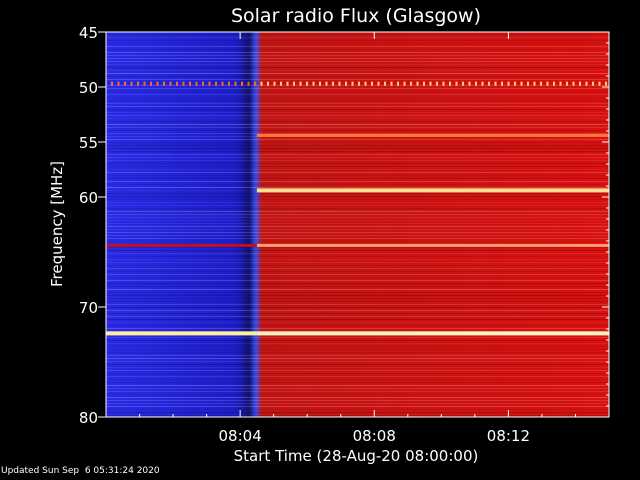 The image size is (640, 480). What do you see at coordinates (356, 456) in the screenshot?
I see `x-axis-label: Start Time (28-Aug-20 08:00:00)` at bounding box center [356, 456].